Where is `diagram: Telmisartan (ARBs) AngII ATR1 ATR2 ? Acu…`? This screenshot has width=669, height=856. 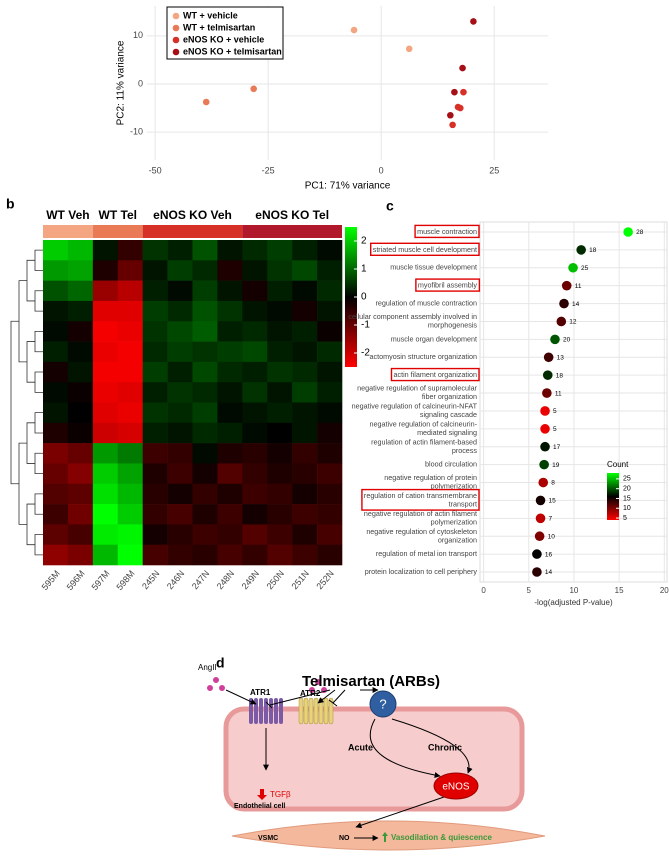
diagram: Telmisartan (ARBs) AngII ATR1 ATR2 ? Acu… is located at coordinates (372, 757).